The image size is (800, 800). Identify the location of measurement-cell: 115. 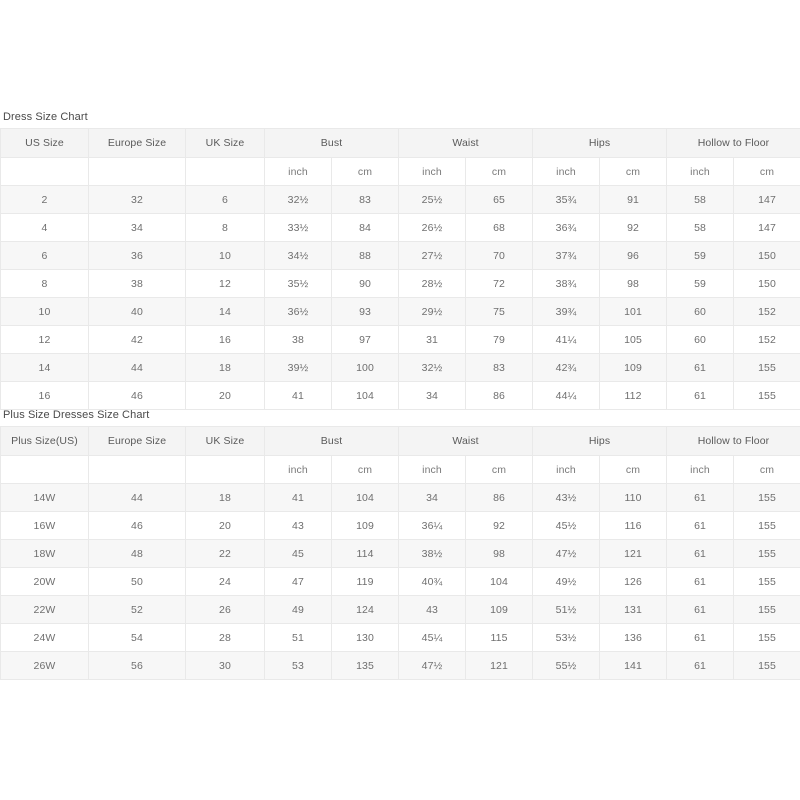
(499, 637).